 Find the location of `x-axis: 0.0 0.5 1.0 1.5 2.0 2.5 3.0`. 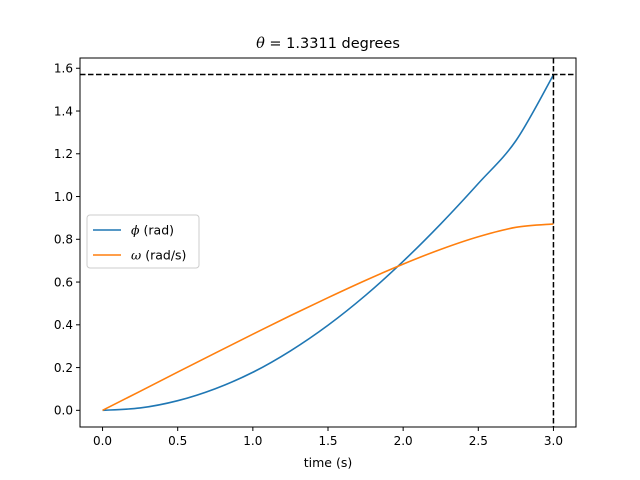

x-axis: 0.0 0.5 1.0 1.5 2.0 2.5 3.0 is located at coordinates (328, 437).